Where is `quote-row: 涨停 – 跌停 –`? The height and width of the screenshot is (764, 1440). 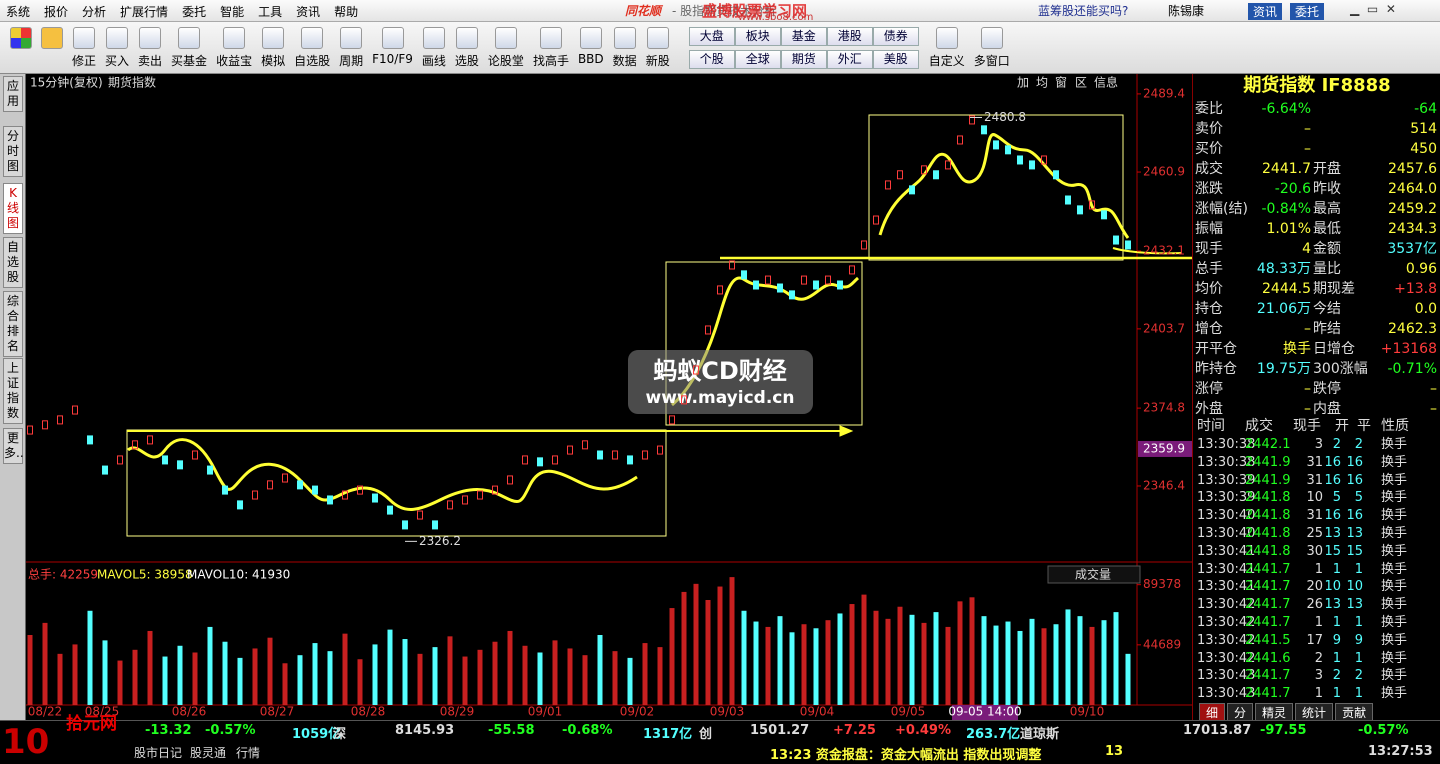 quote-row: 涨停 – 跌停 – is located at coordinates (1316, 389).